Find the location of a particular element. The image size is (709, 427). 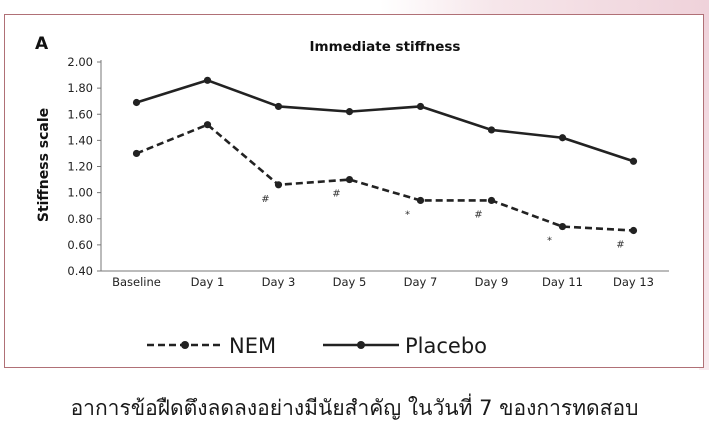

x-tick-label: Day 5 is located at coordinates (350, 282).